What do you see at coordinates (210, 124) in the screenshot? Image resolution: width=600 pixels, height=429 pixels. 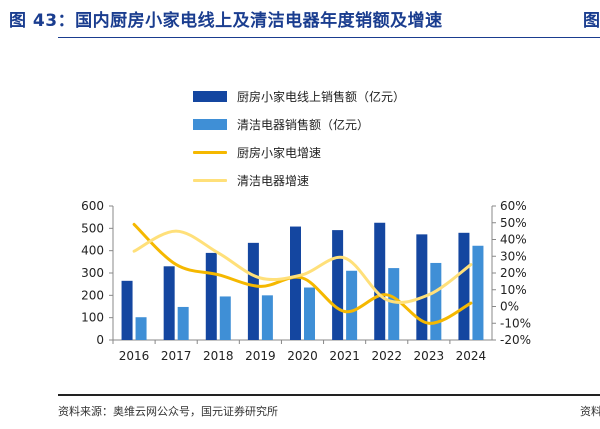 I see `legend-swatch-cleaning-sales` at bounding box center [210, 124].